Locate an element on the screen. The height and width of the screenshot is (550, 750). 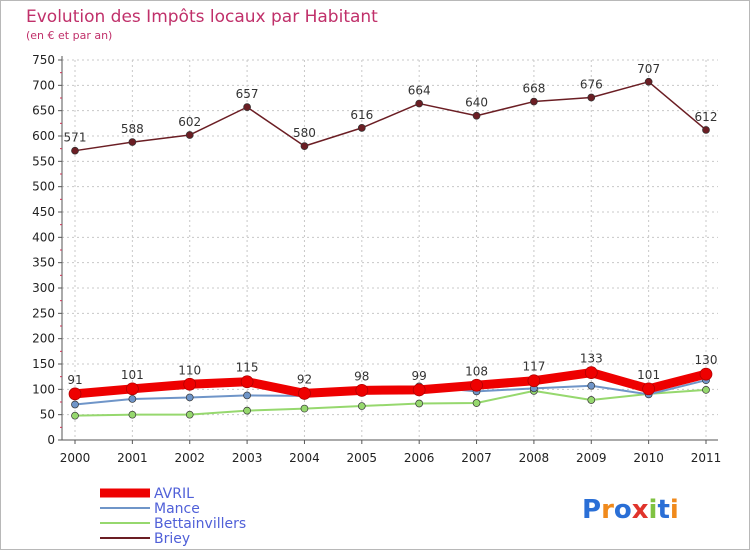
y-tick-label: 50 is located at coordinates (47, 415).